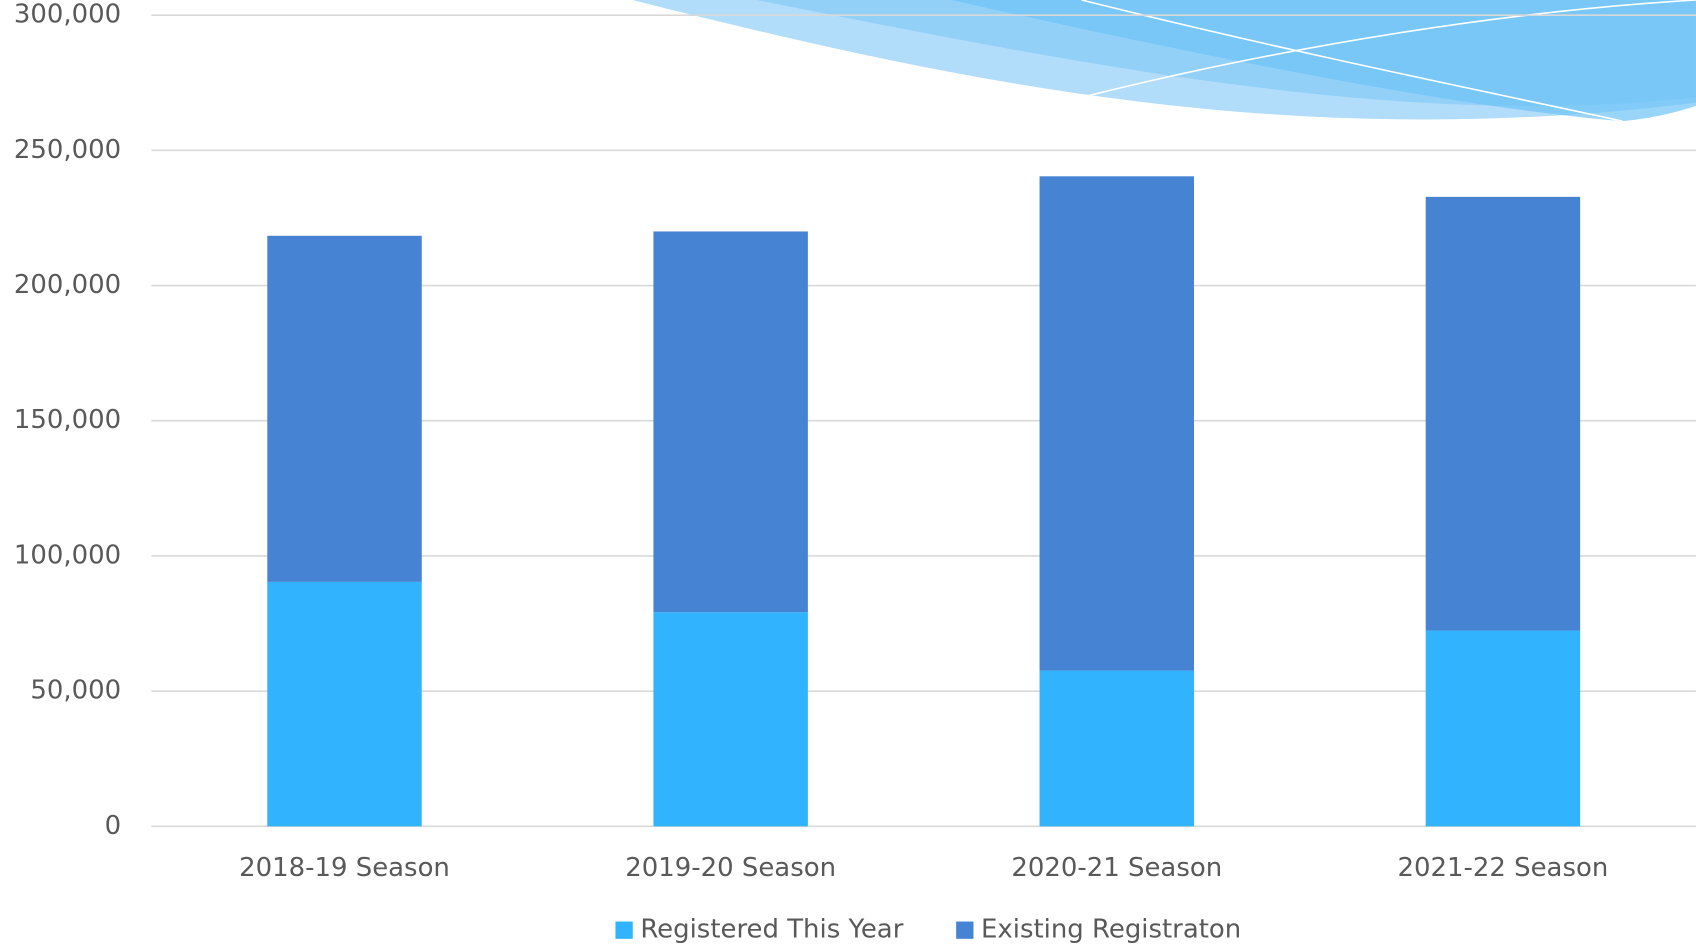  What do you see at coordinates (1164, 61) in the screenshot?
I see `decoration` at bounding box center [1164, 61].